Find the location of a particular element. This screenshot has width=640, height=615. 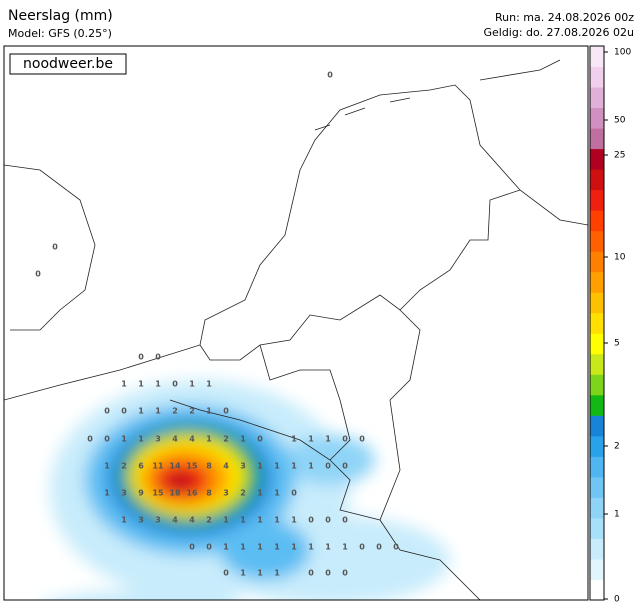

grid-value: 9 is located at coordinates (141, 493).